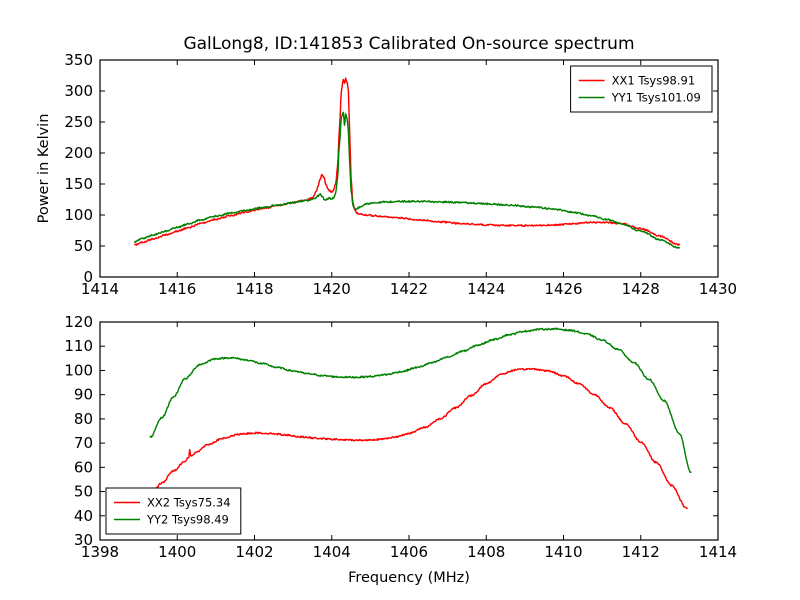 This screenshot has width=800, height=600. I want to click on x-tick-label: 1420, so click(332, 289).